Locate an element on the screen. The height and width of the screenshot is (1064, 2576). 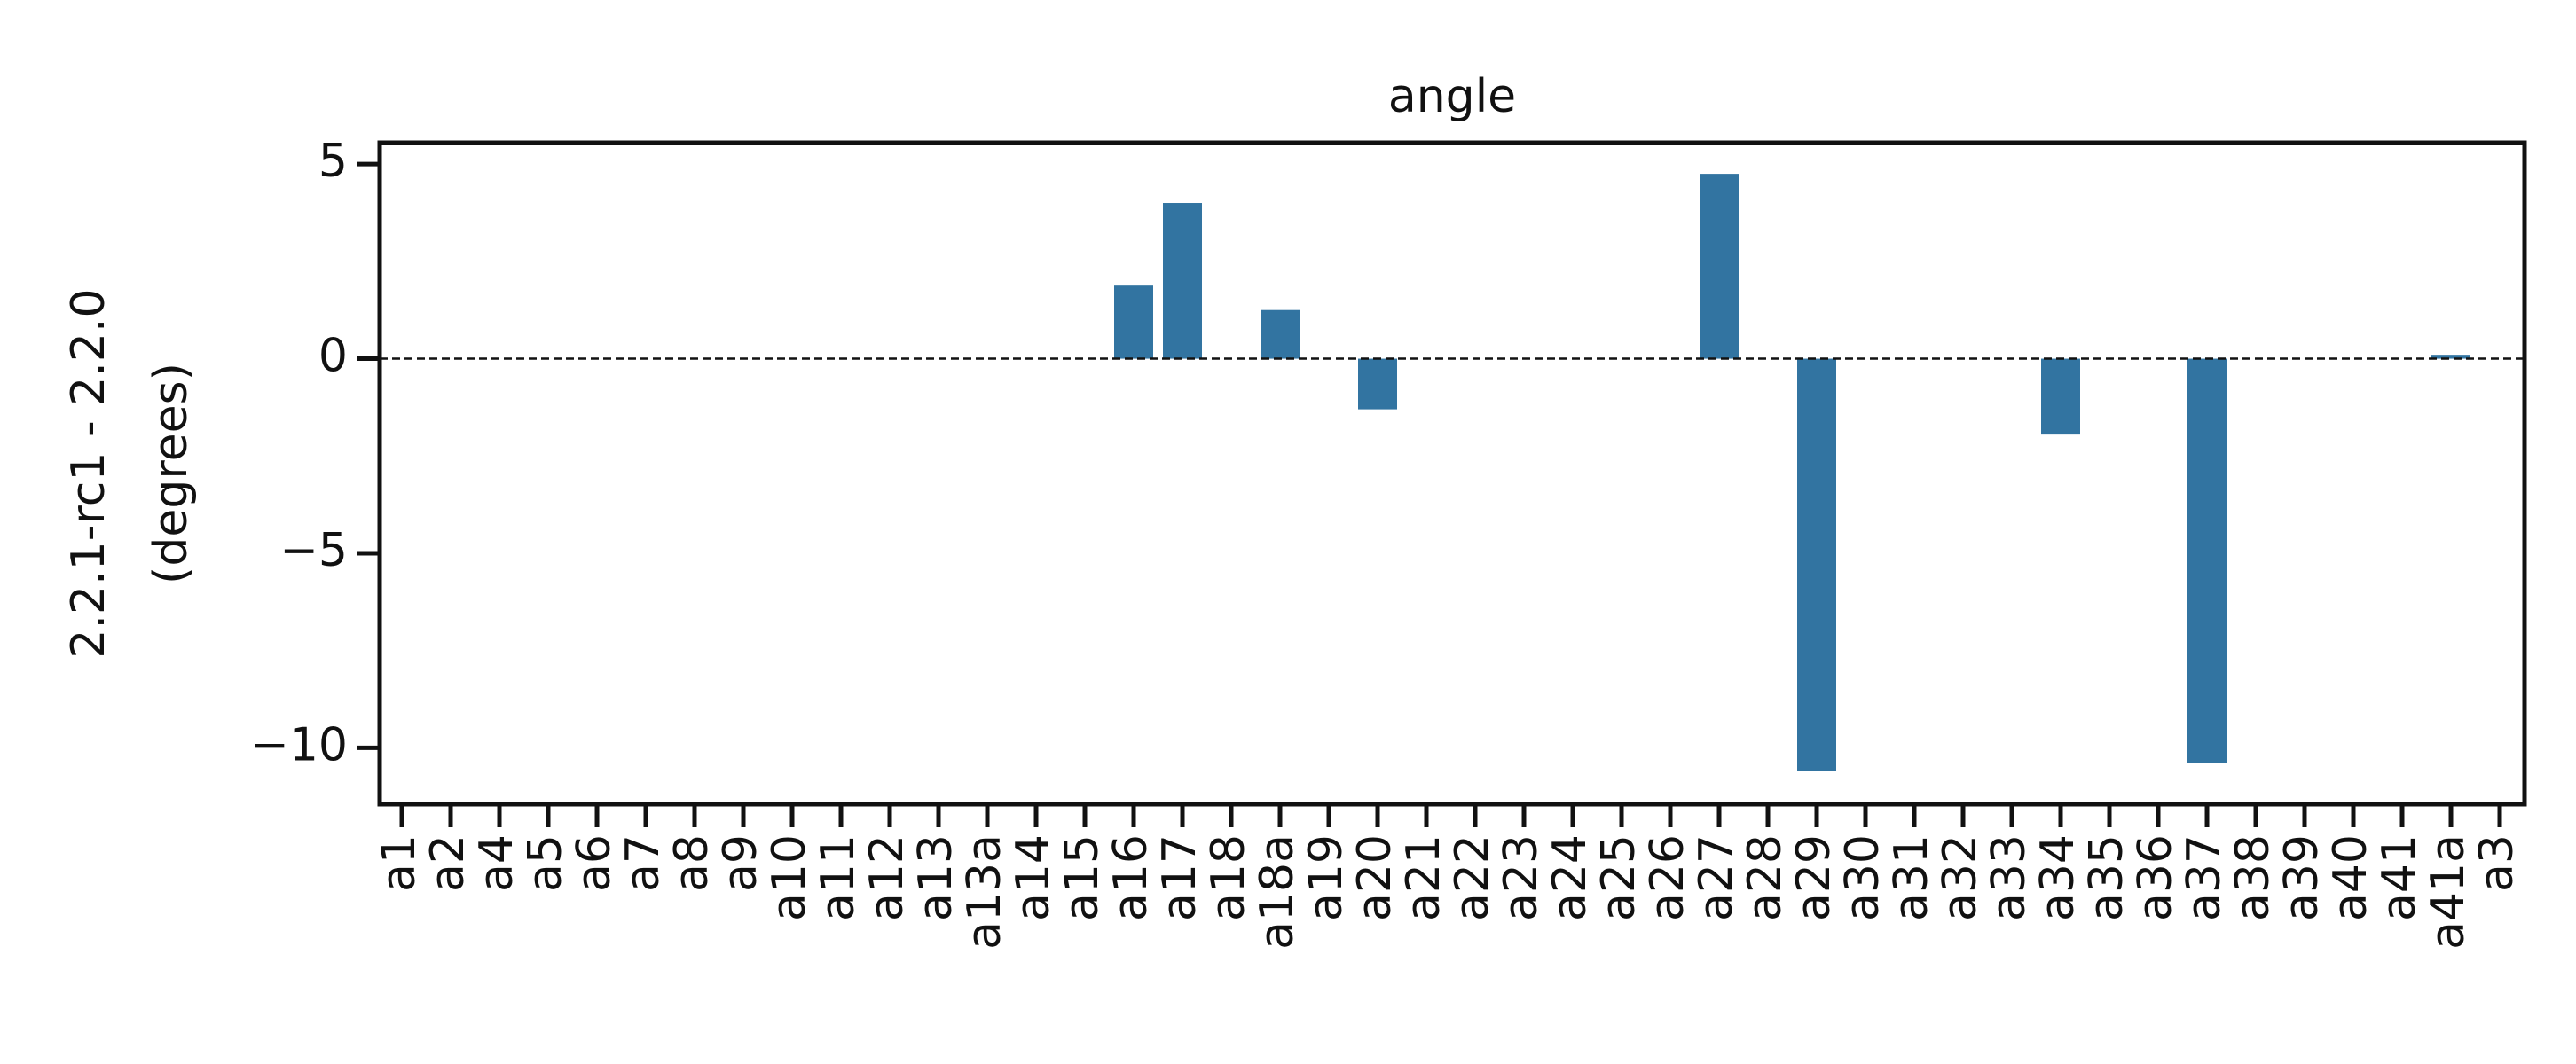
x-tick-label: a22 is located at coordinates (1472, 878).